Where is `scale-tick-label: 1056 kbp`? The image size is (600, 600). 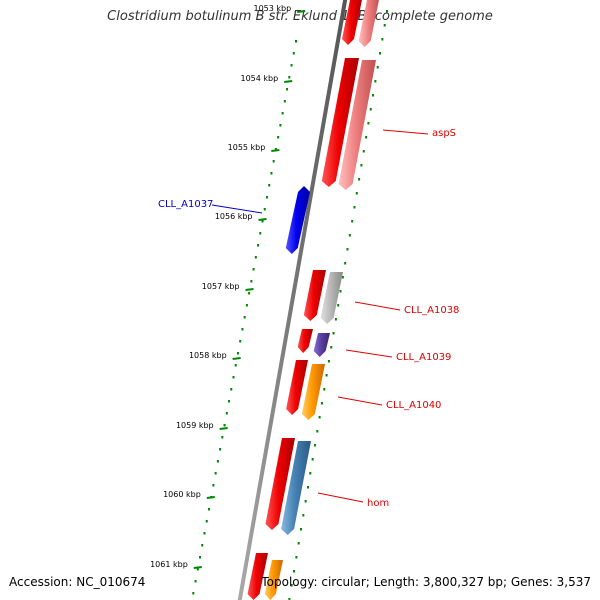
scale-tick-label: 1056 kbp is located at coordinates (234, 216).